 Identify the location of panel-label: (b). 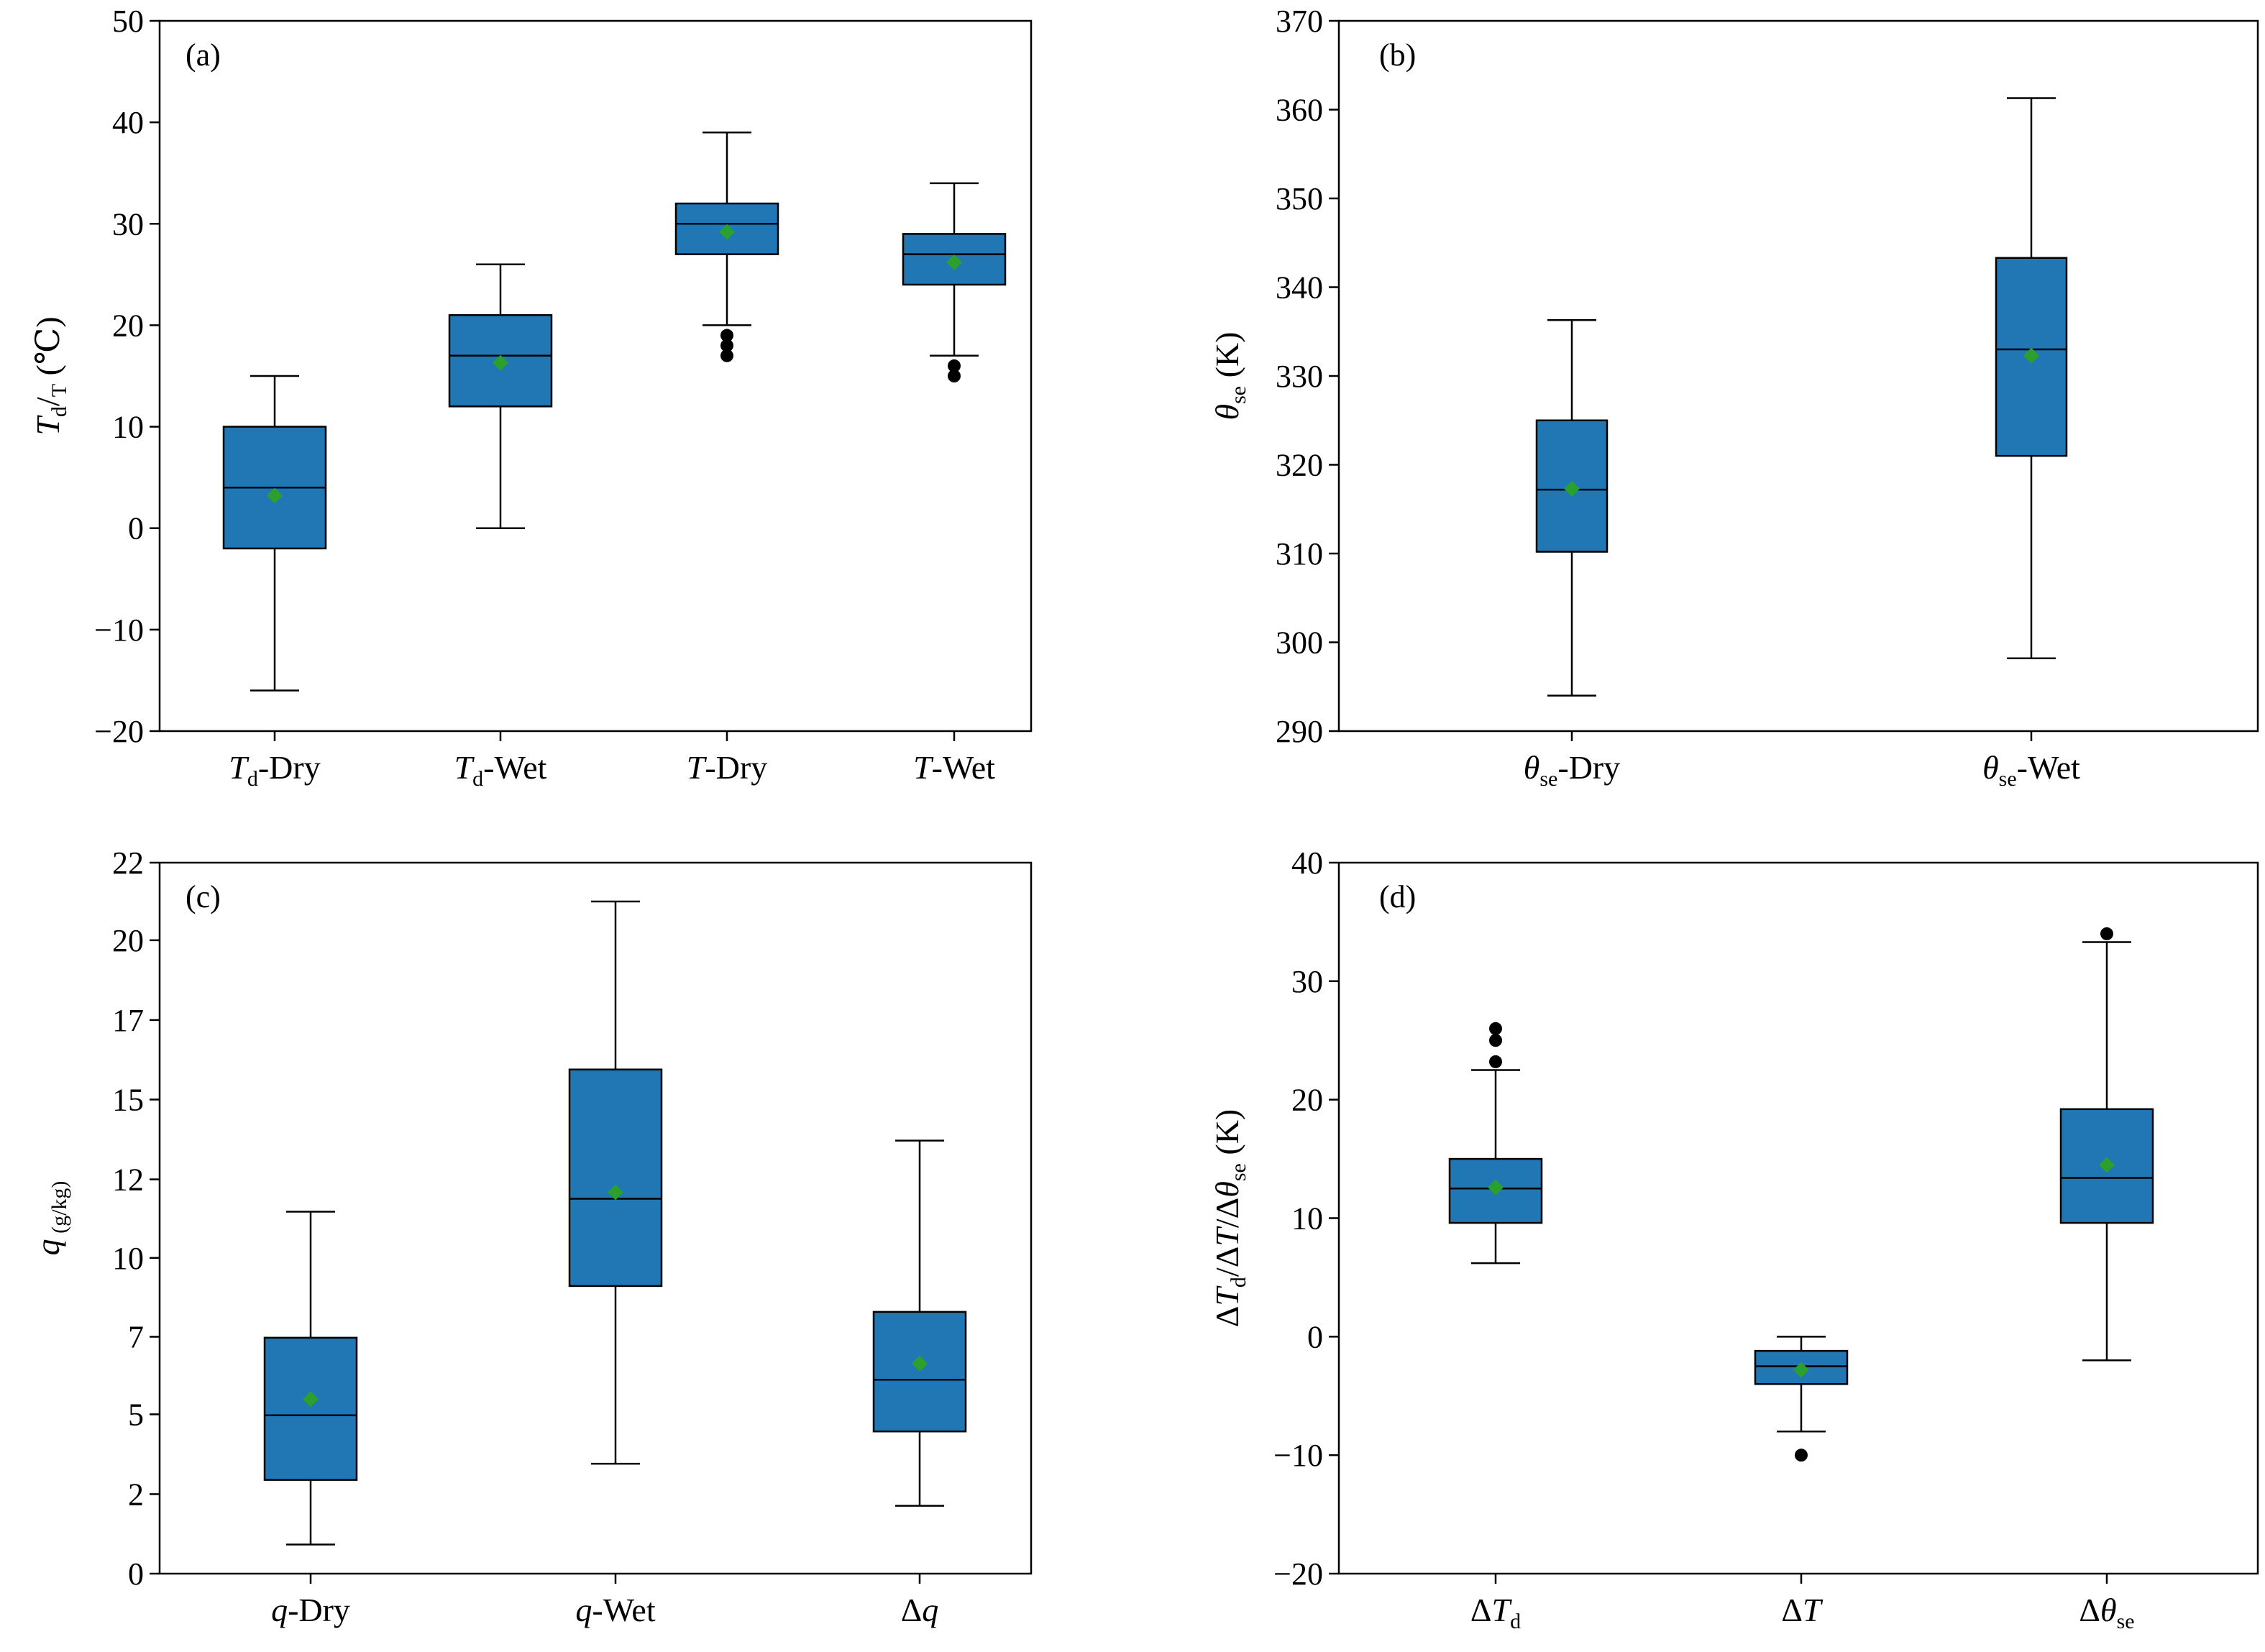
(1397, 55).